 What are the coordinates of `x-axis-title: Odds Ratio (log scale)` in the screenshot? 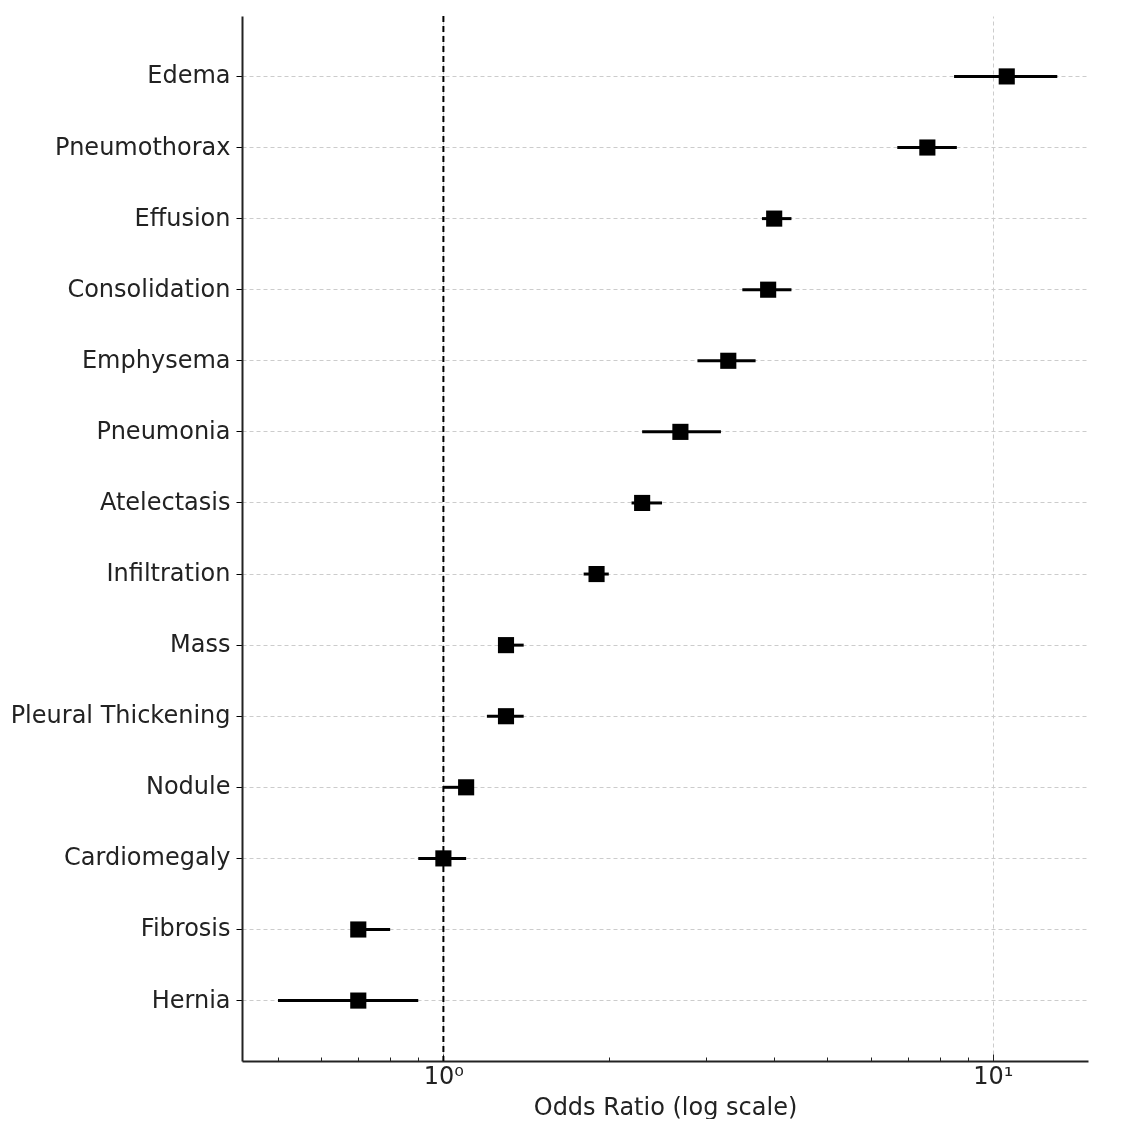 It's located at (665, 1106).